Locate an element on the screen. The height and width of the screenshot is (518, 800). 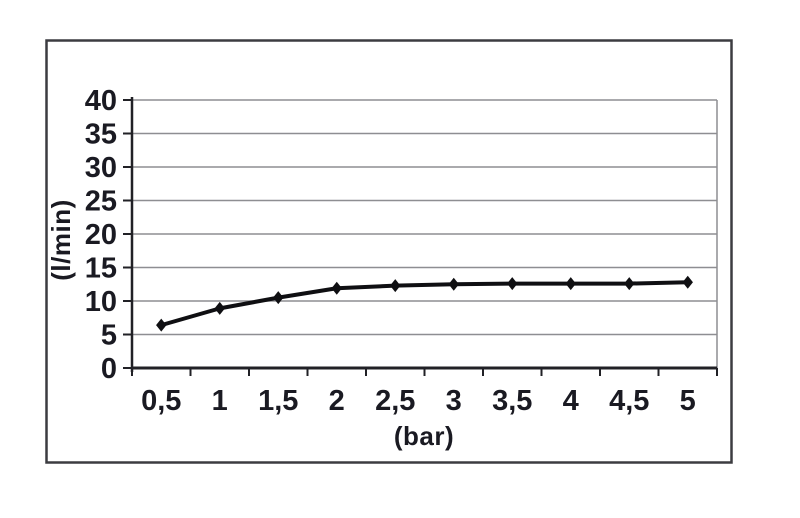
x-tick-label: 5 is located at coordinates (688, 401).